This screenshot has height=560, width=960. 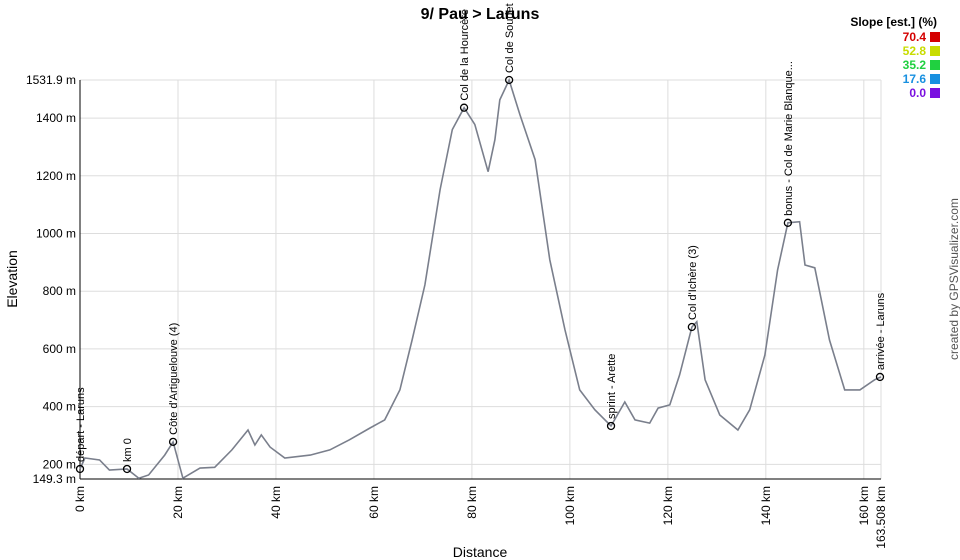 I want to click on x-tick-label: 120 km, so click(x=668, y=505).